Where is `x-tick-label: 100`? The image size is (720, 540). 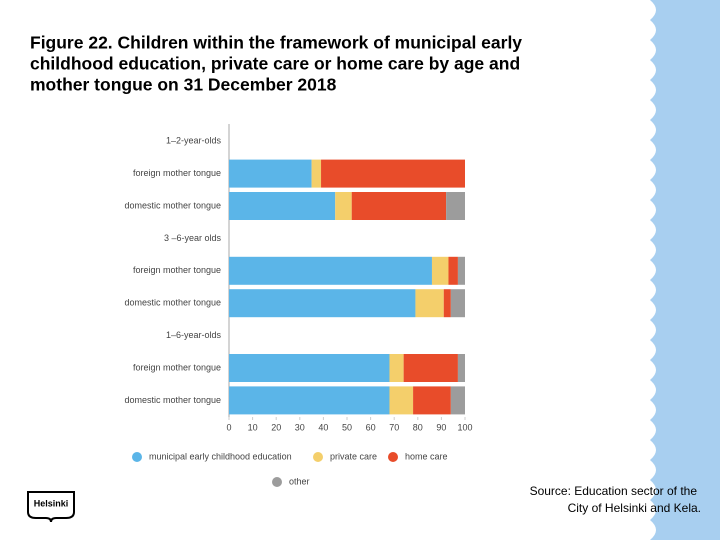 x-tick-label: 100 is located at coordinates (464, 427).